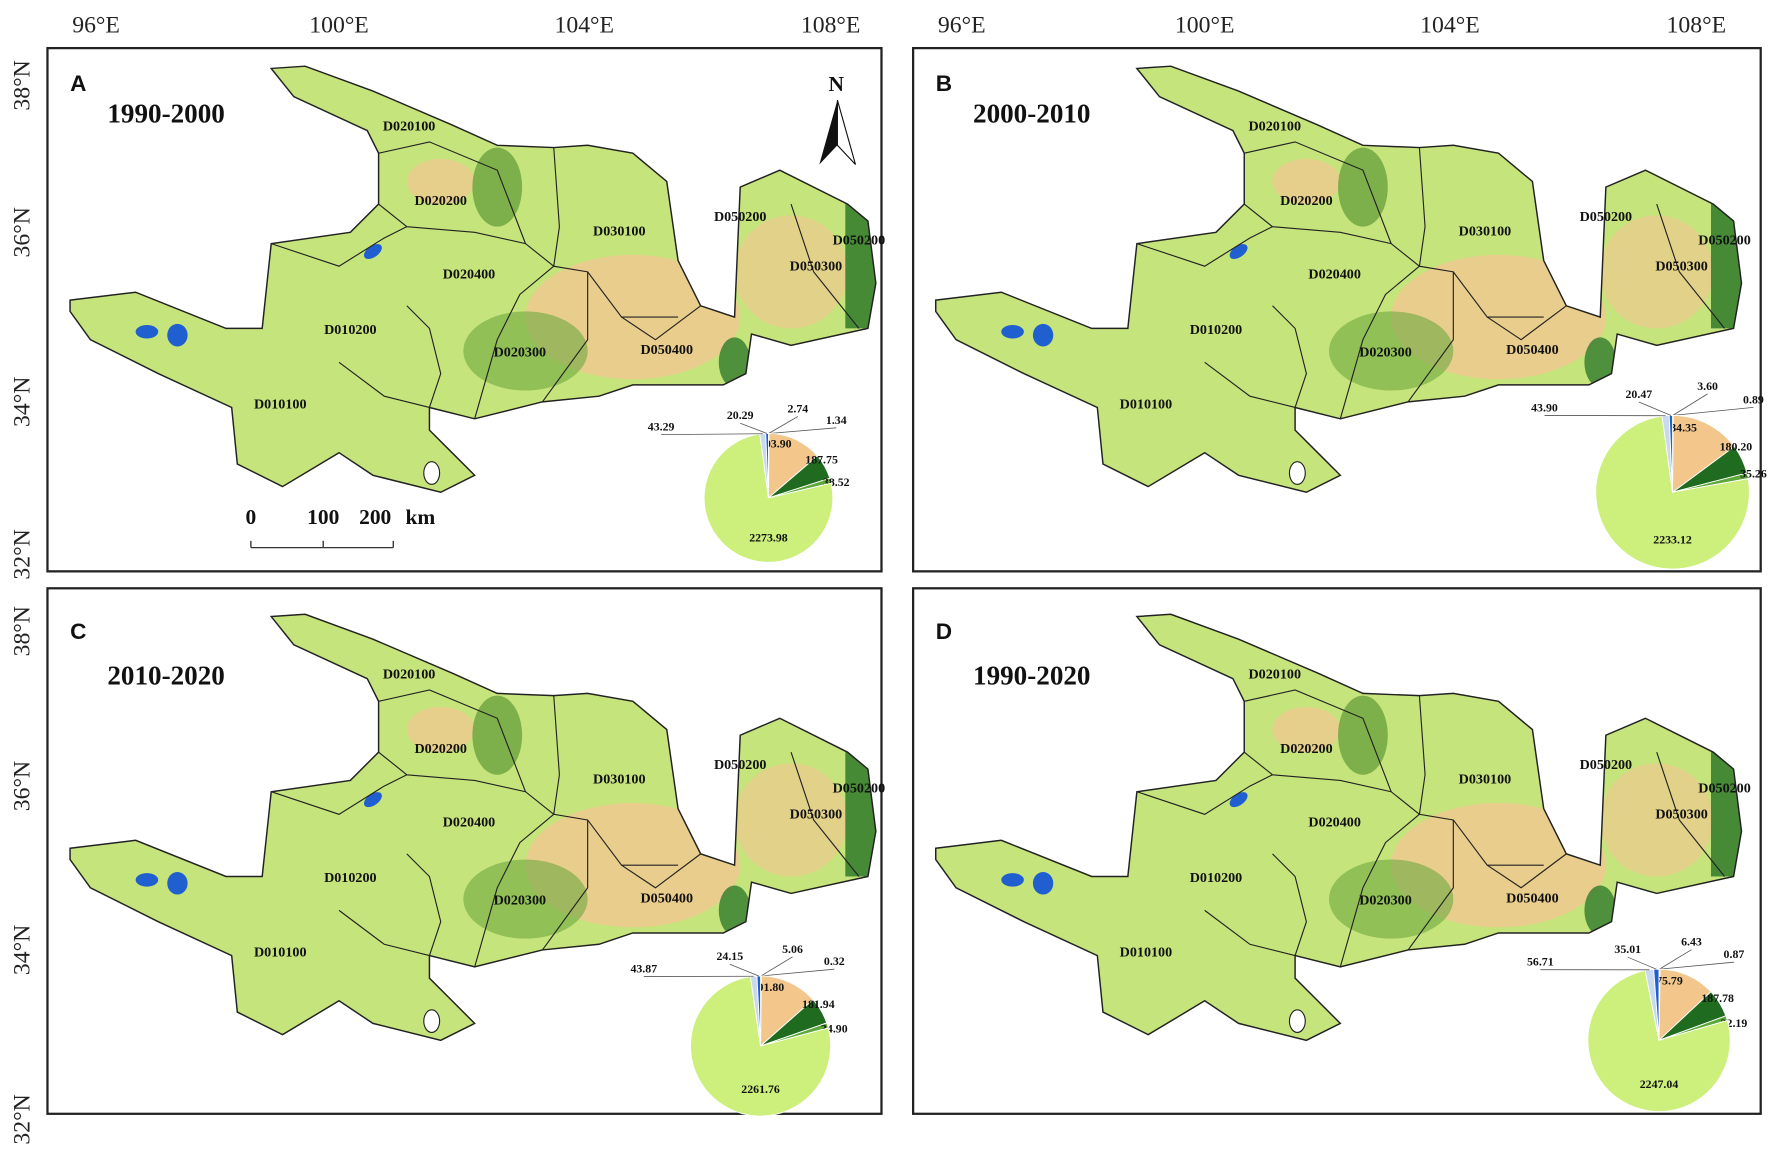  Describe the element at coordinates (520, 352) in the screenshot. I see `region-label: D020300` at that location.